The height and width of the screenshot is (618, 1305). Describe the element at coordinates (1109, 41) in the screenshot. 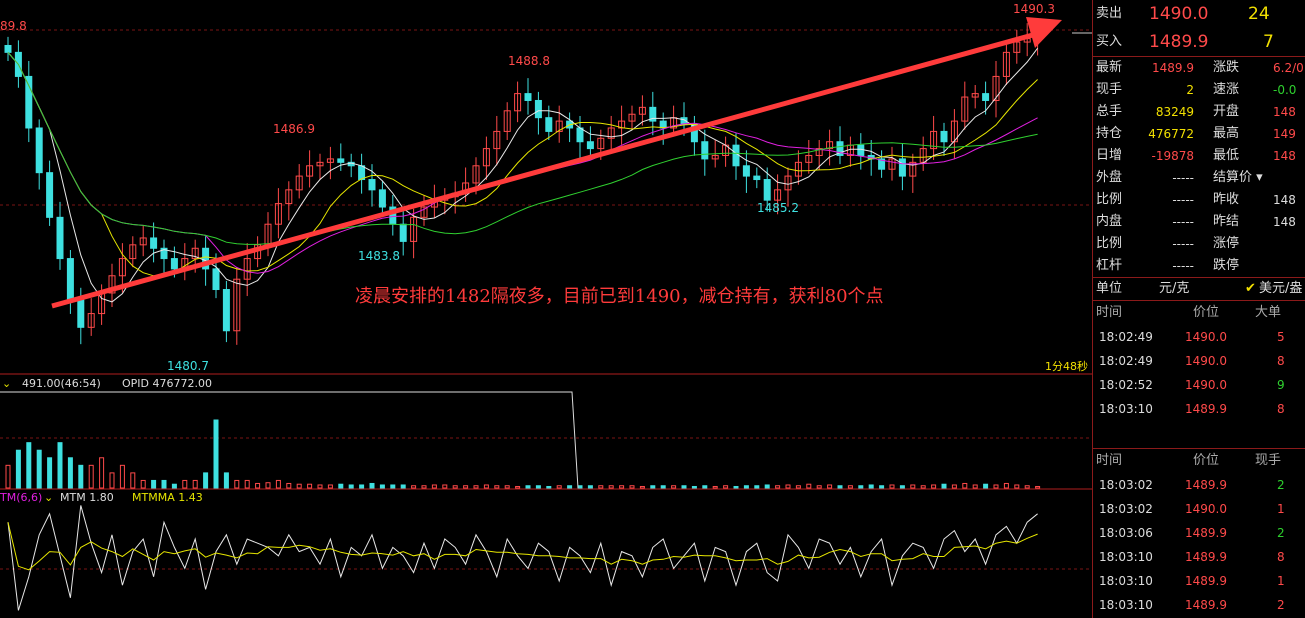

I see `buy-label: 买入` at that location.